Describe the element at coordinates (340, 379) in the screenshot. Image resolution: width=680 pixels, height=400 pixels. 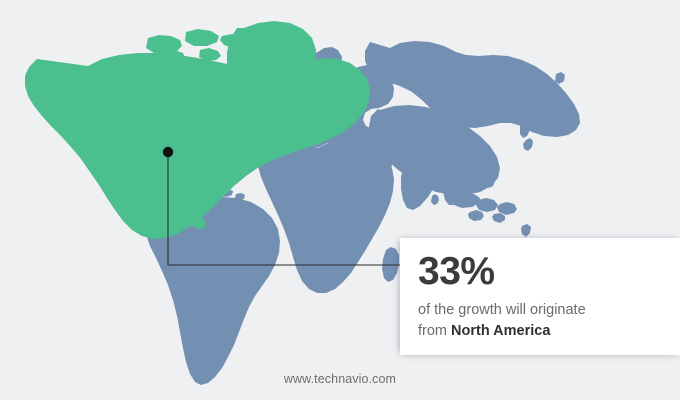
I see `watermark-url: www.technavio.com` at that location.